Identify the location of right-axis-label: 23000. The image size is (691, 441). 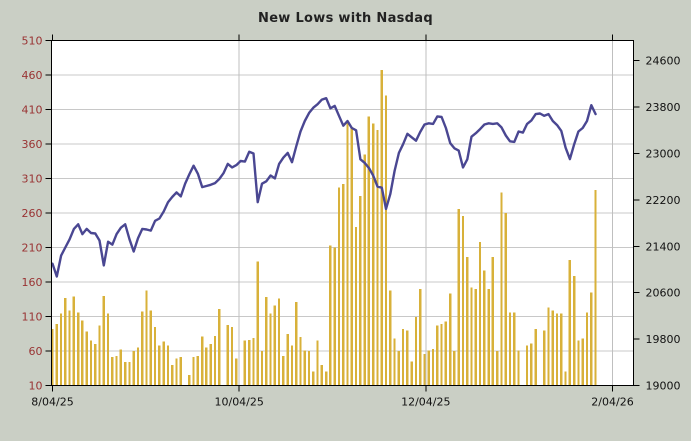
(663, 154).